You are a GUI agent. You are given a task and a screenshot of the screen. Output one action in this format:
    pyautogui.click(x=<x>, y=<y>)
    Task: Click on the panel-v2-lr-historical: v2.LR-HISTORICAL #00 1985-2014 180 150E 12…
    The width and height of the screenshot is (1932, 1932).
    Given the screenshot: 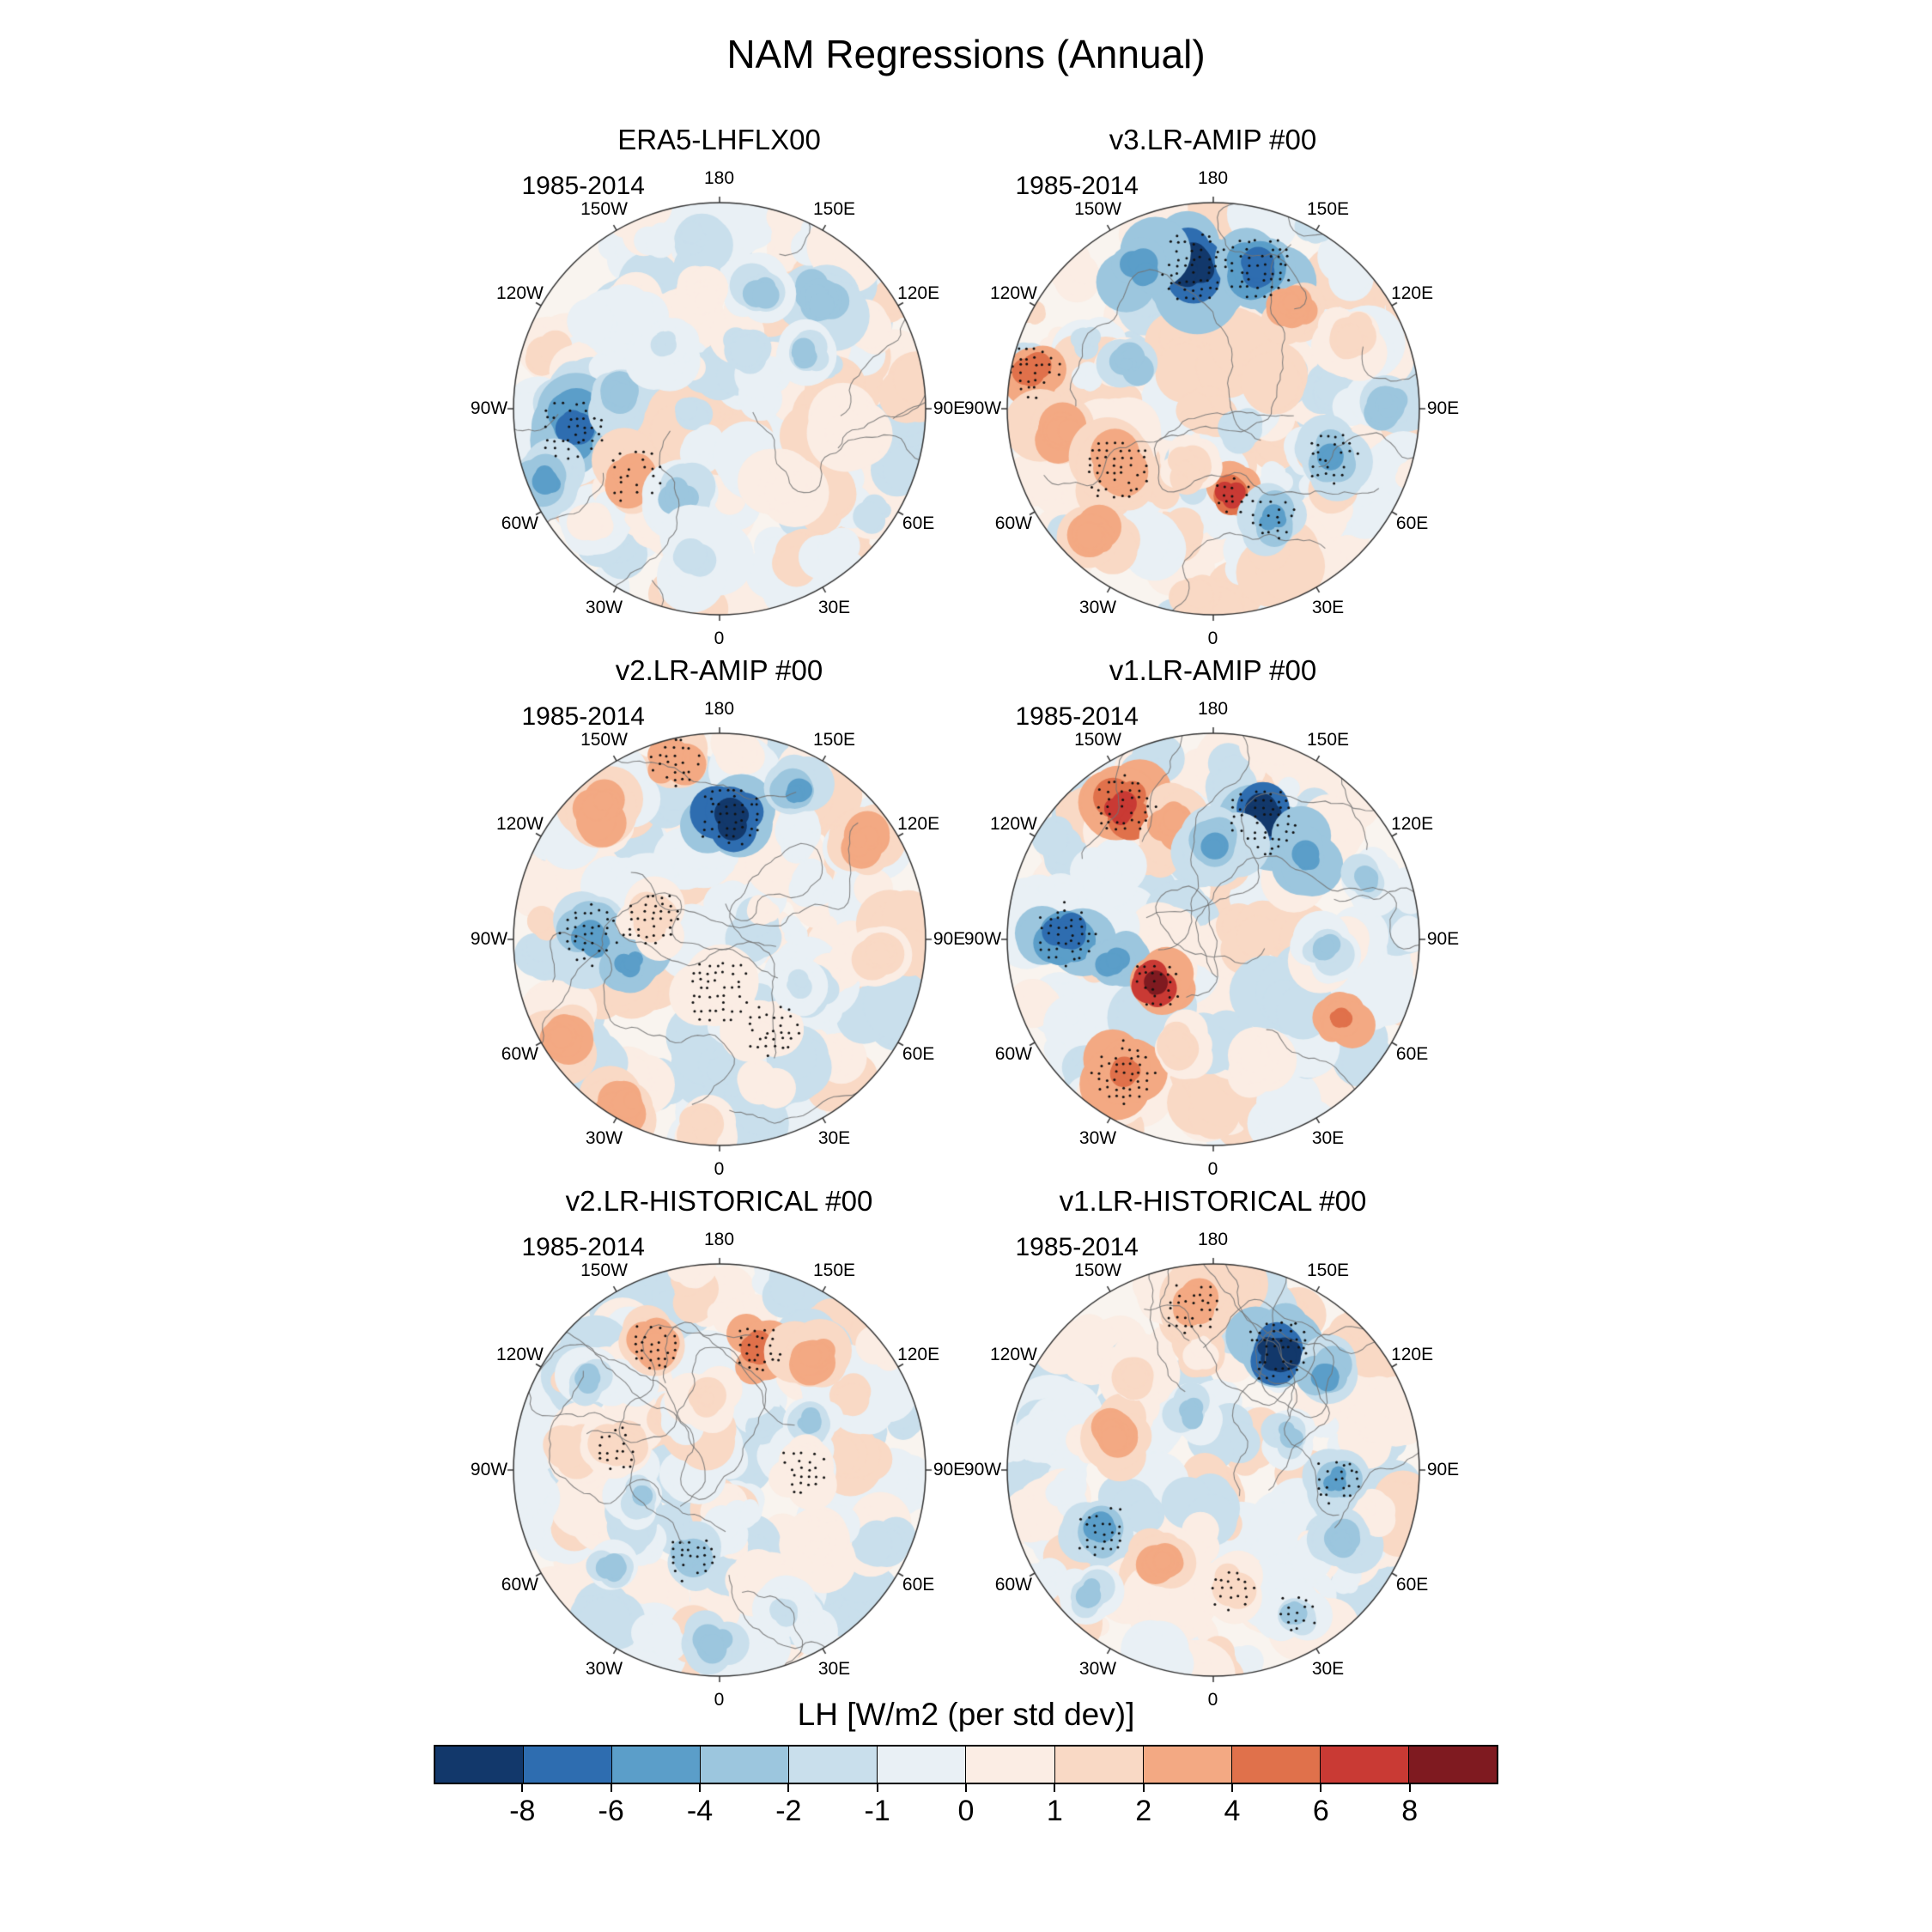 What is the action you would take?
    pyautogui.click(x=718, y=1446)
    